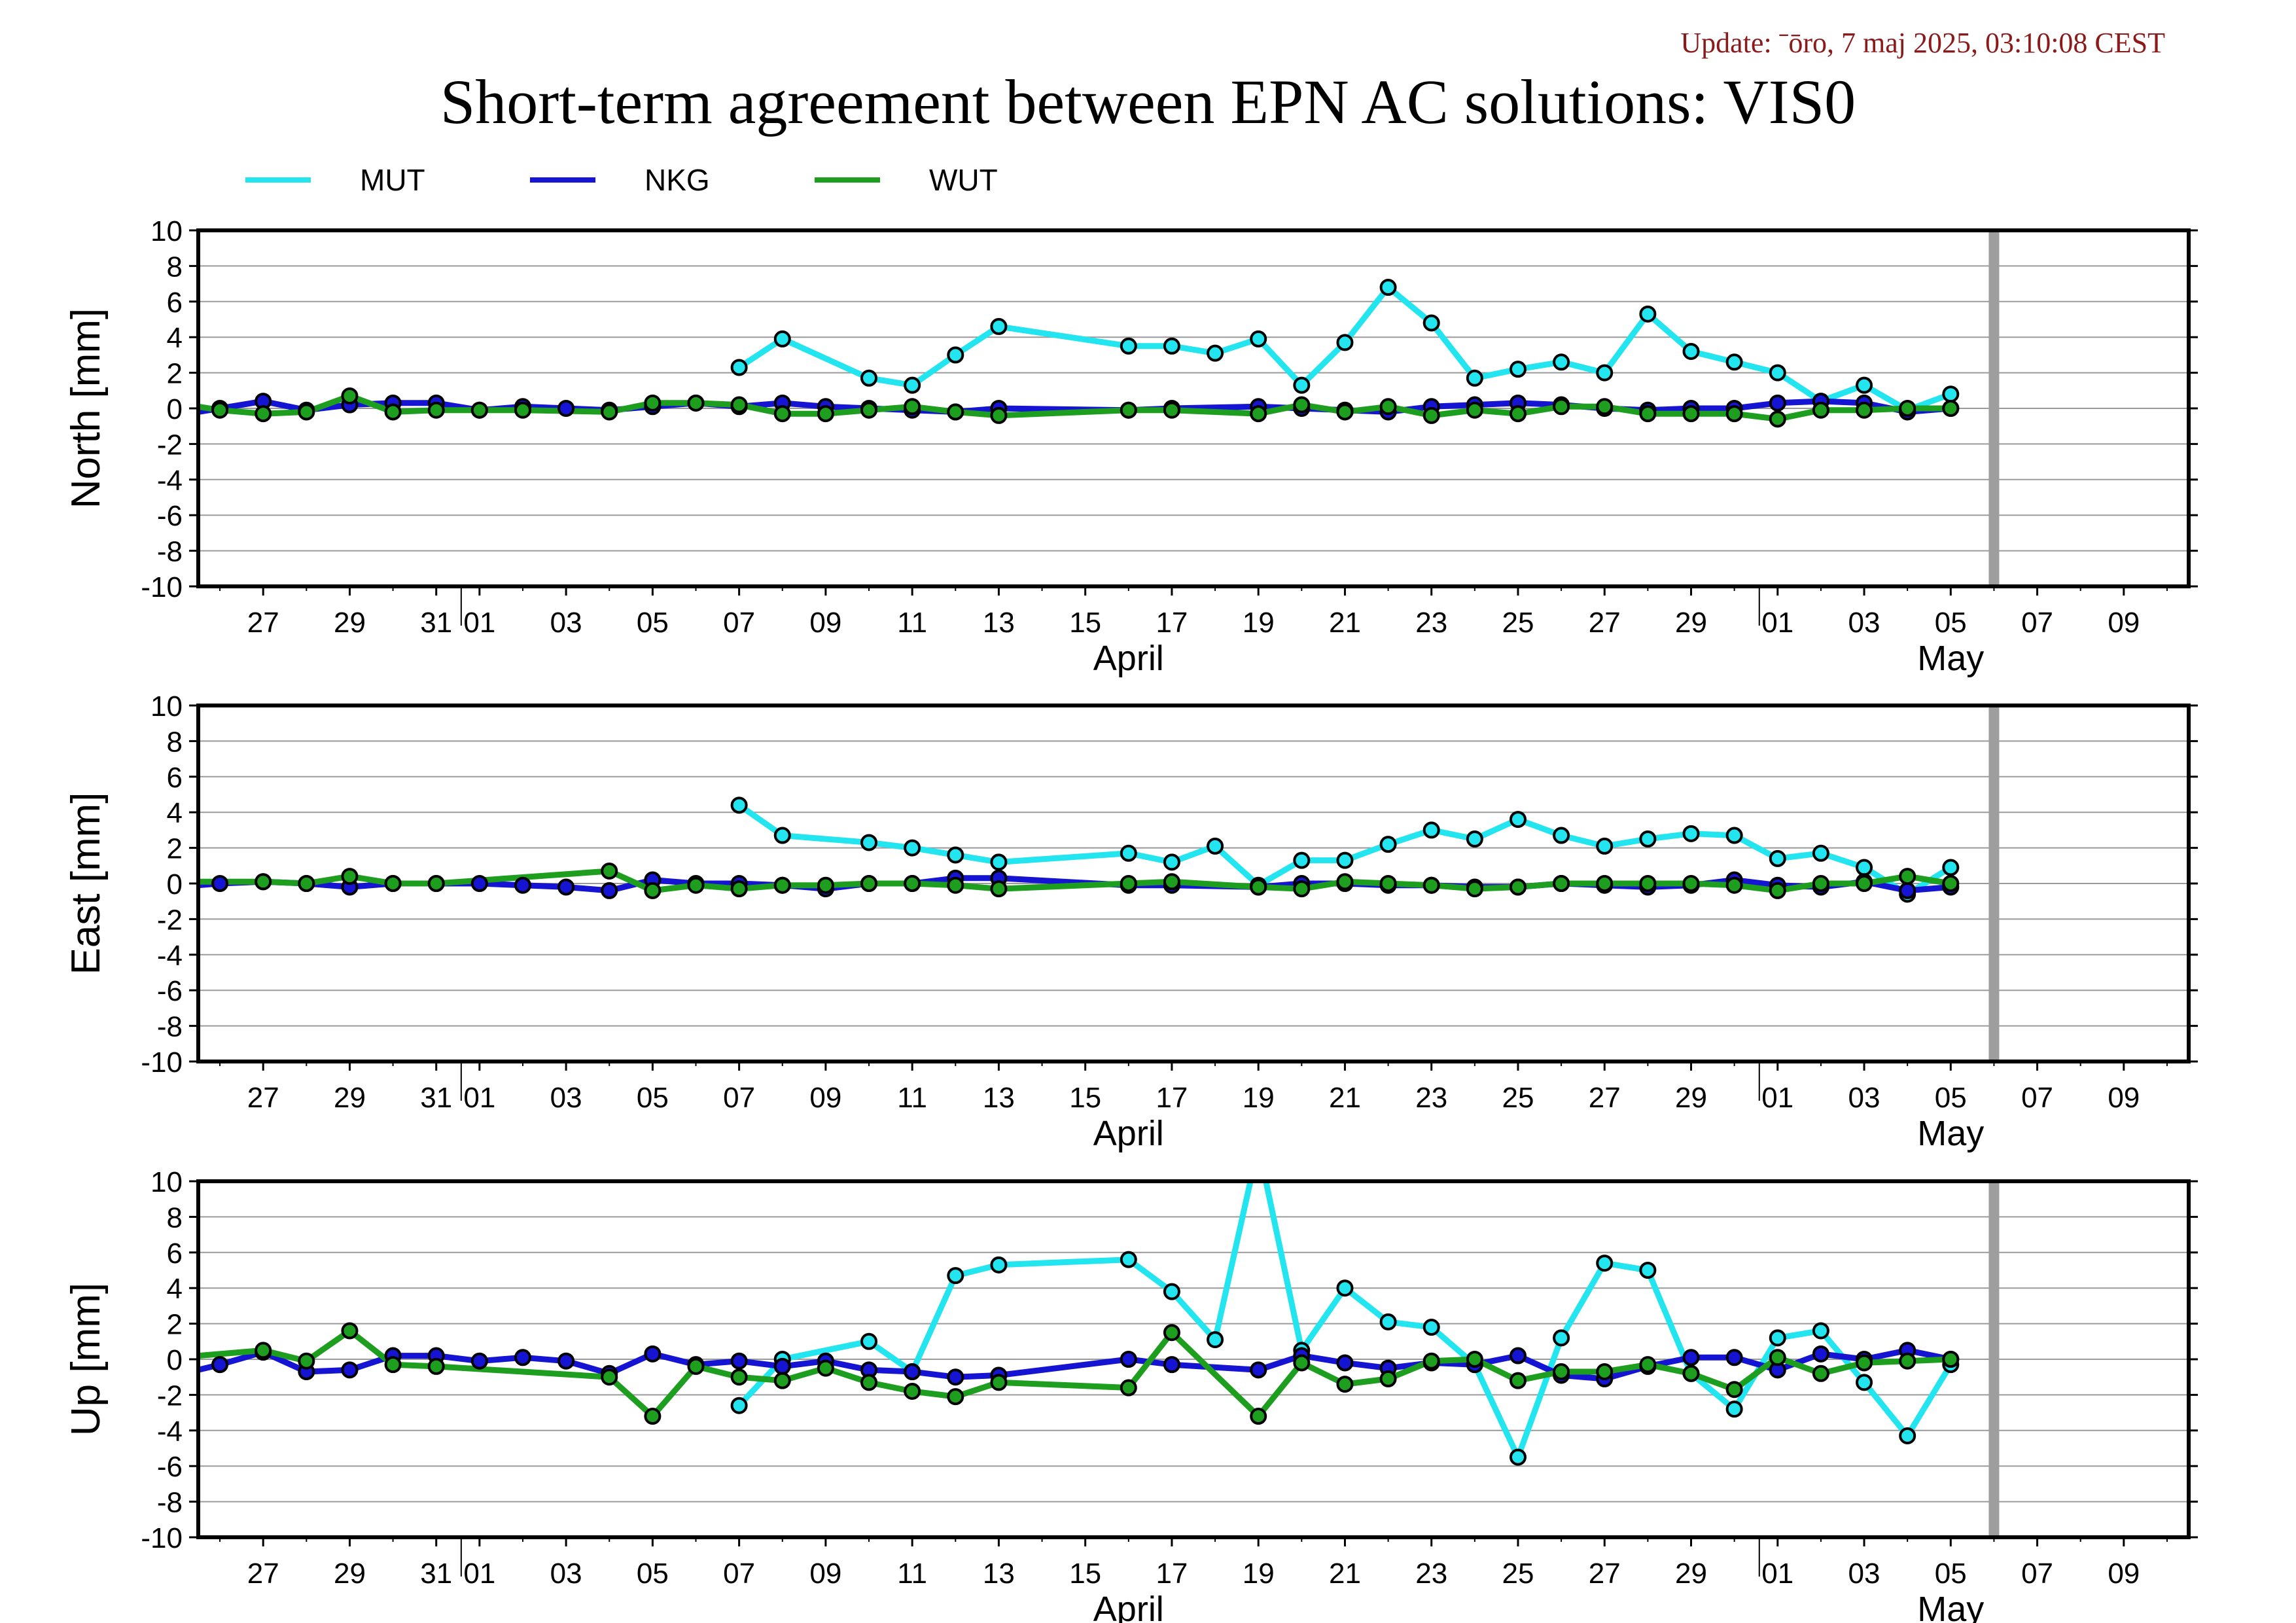 The width and height of the screenshot is (2296, 1623). Describe the element at coordinates (175, 374) in the screenshot. I see `y-tick-label: 2` at that location.